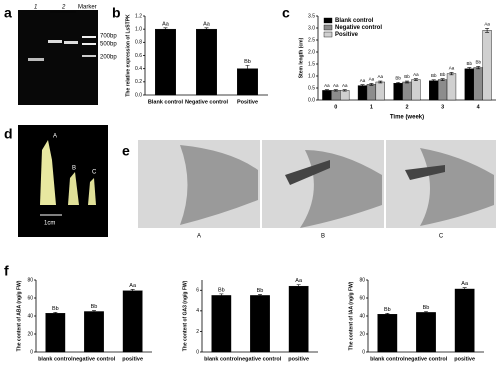  I want to click on y-axis-label: The relative expression of LsSTPK, so click(128, 55).